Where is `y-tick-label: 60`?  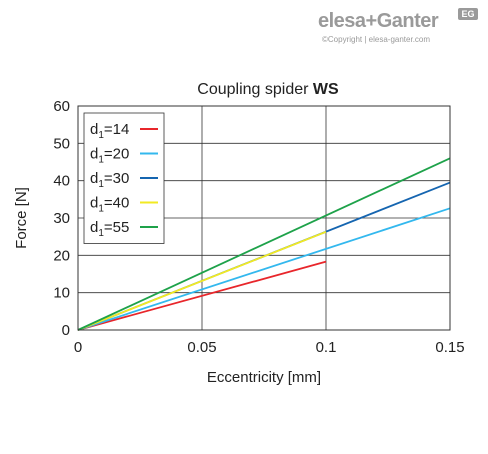 y-tick-label: 60 is located at coordinates (61, 106).